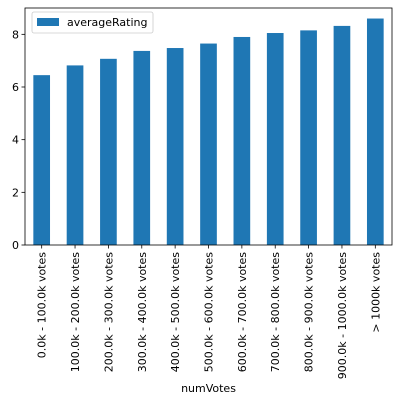 The width and height of the screenshot is (410, 404). I want to click on y-tick-label: 4, so click(15, 140).